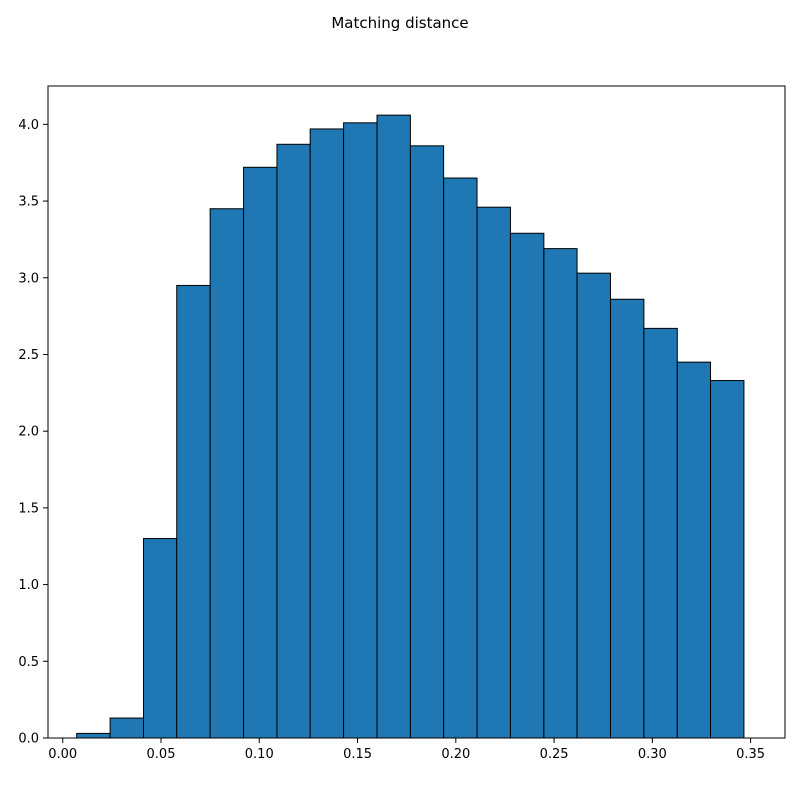 The width and height of the screenshot is (800, 800). What do you see at coordinates (652, 754) in the screenshot?
I see `x-tick-label: 0.30` at bounding box center [652, 754].